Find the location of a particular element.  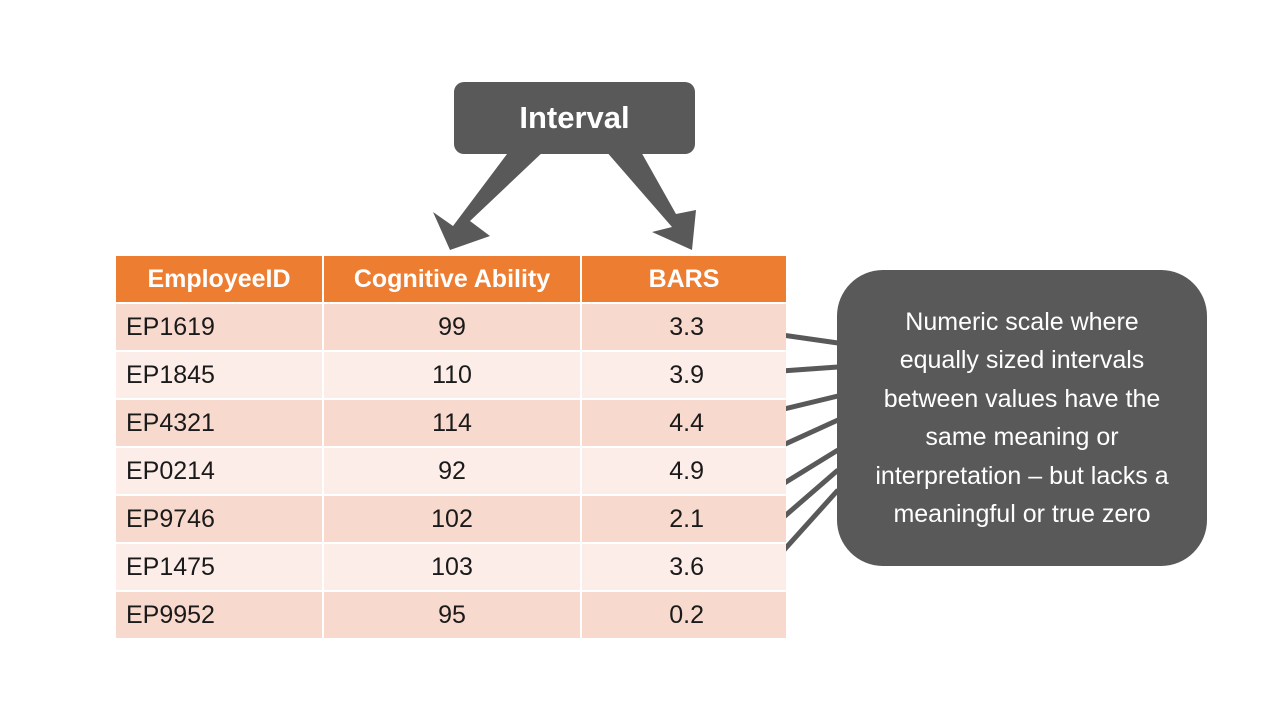

cell-bars: 0.2 is located at coordinates (683, 614).